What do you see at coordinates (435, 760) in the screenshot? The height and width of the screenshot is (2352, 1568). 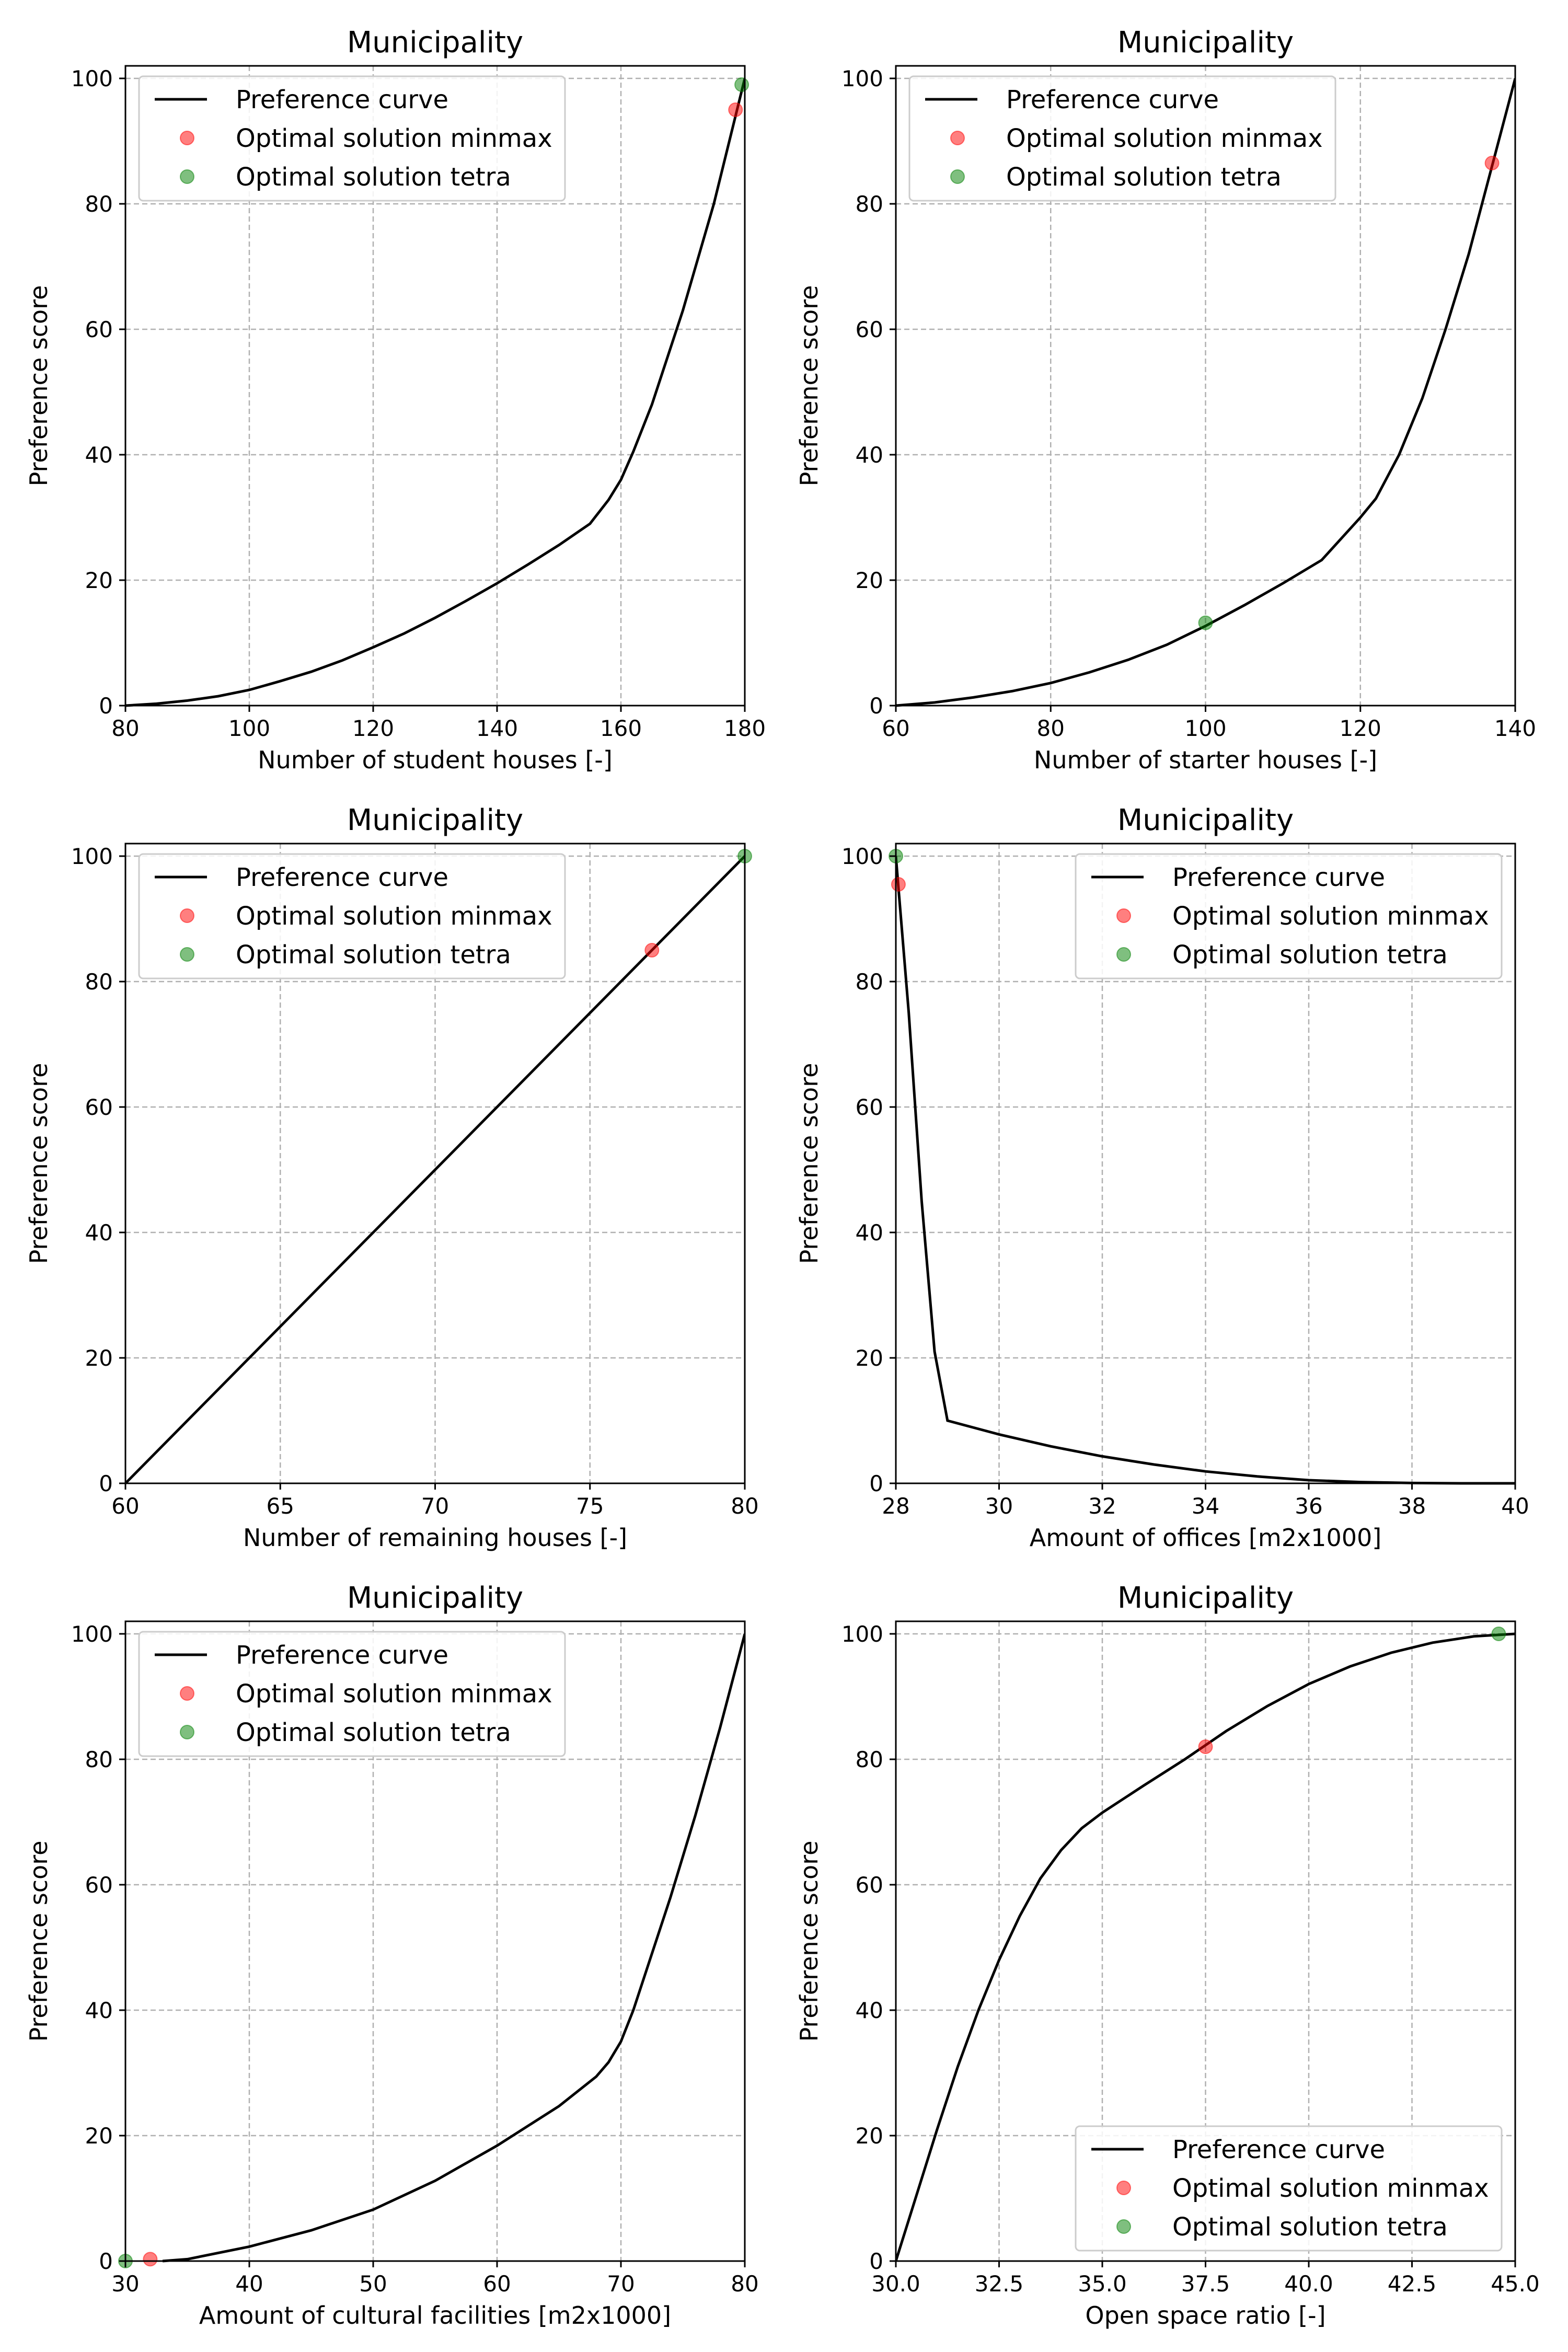 I see `x-axis-label: Number of student houses [-]` at bounding box center [435, 760].